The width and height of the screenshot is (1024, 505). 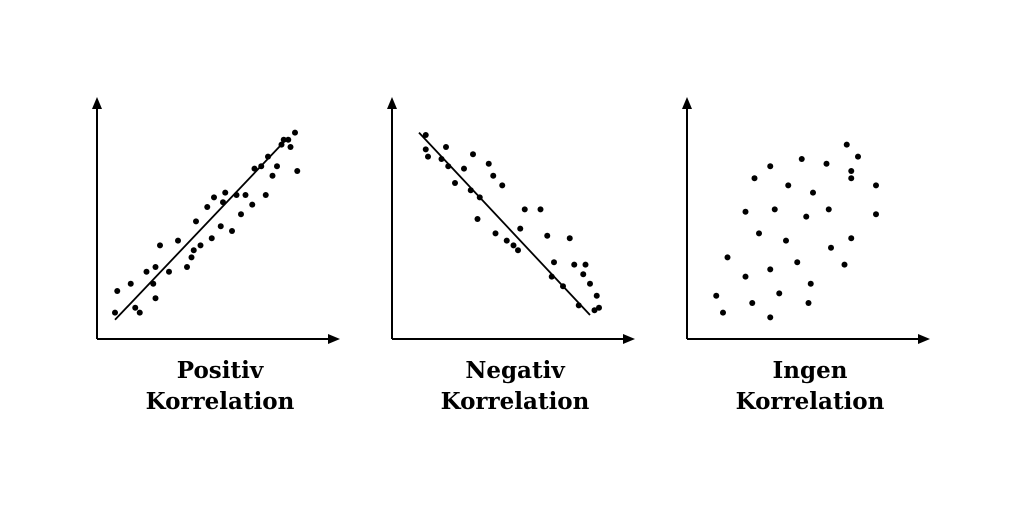 What do you see at coordinates (515, 370) in the screenshot?
I see `caption-line-1: Negativ` at bounding box center [515, 370].